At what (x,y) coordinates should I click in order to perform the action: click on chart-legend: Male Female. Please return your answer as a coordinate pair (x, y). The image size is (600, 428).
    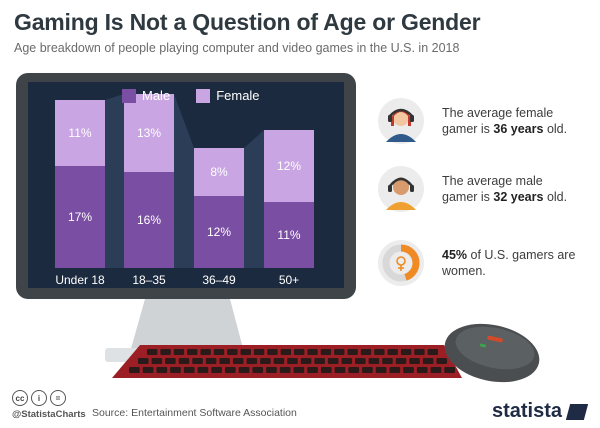
    Looking at the image, I should click on (191, 95).